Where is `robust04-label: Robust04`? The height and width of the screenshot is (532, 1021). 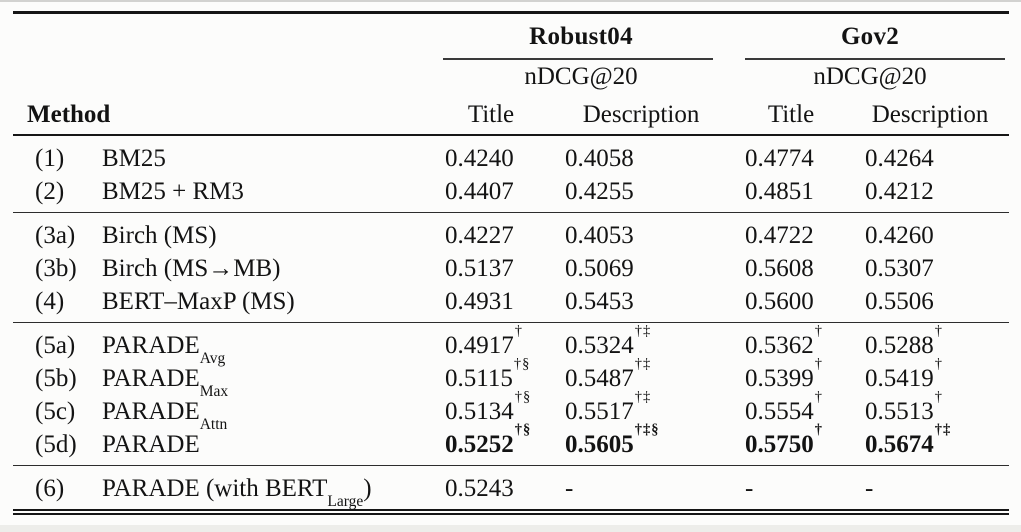
robust04-label: Robust04 is located at coordinates (581, 36).